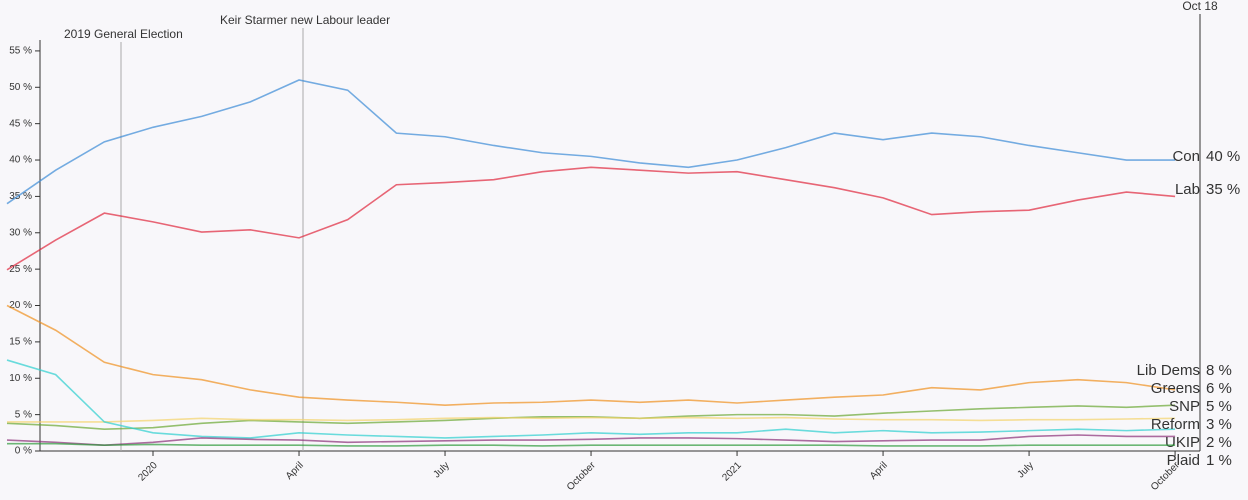 Image resolution: width=1248 pixels, height=500 pixels. Describe the element at coordinates (1223, 156) in the screenshot. I see `latest-value: 40 %` at that location.